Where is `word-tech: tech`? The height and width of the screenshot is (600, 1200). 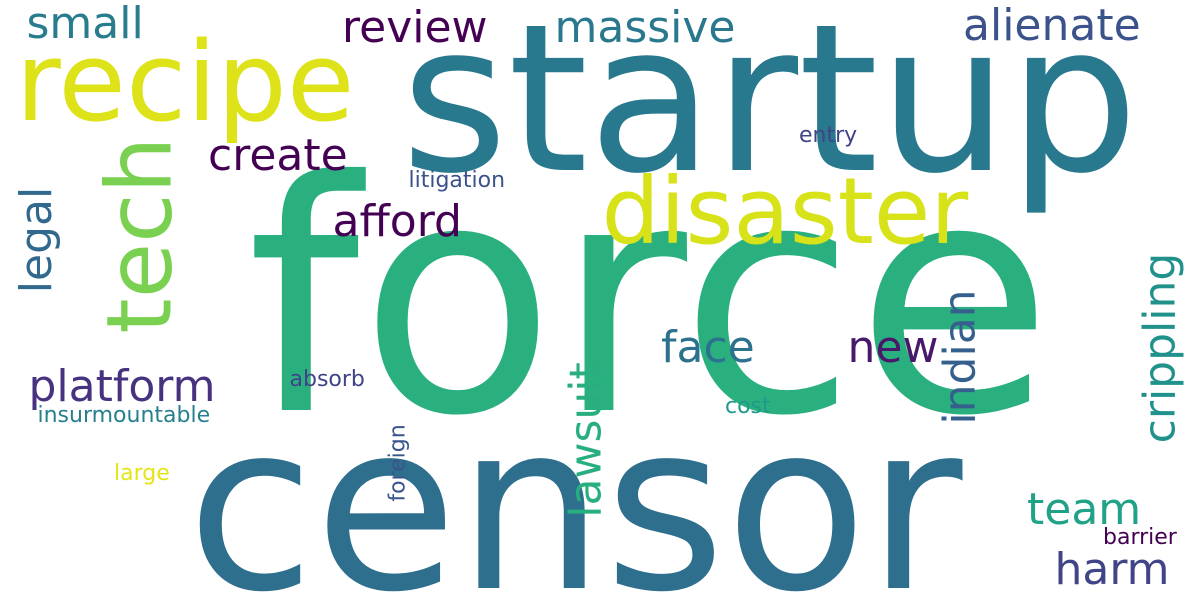 word-tech: tech is located at coordinates (140, 235).